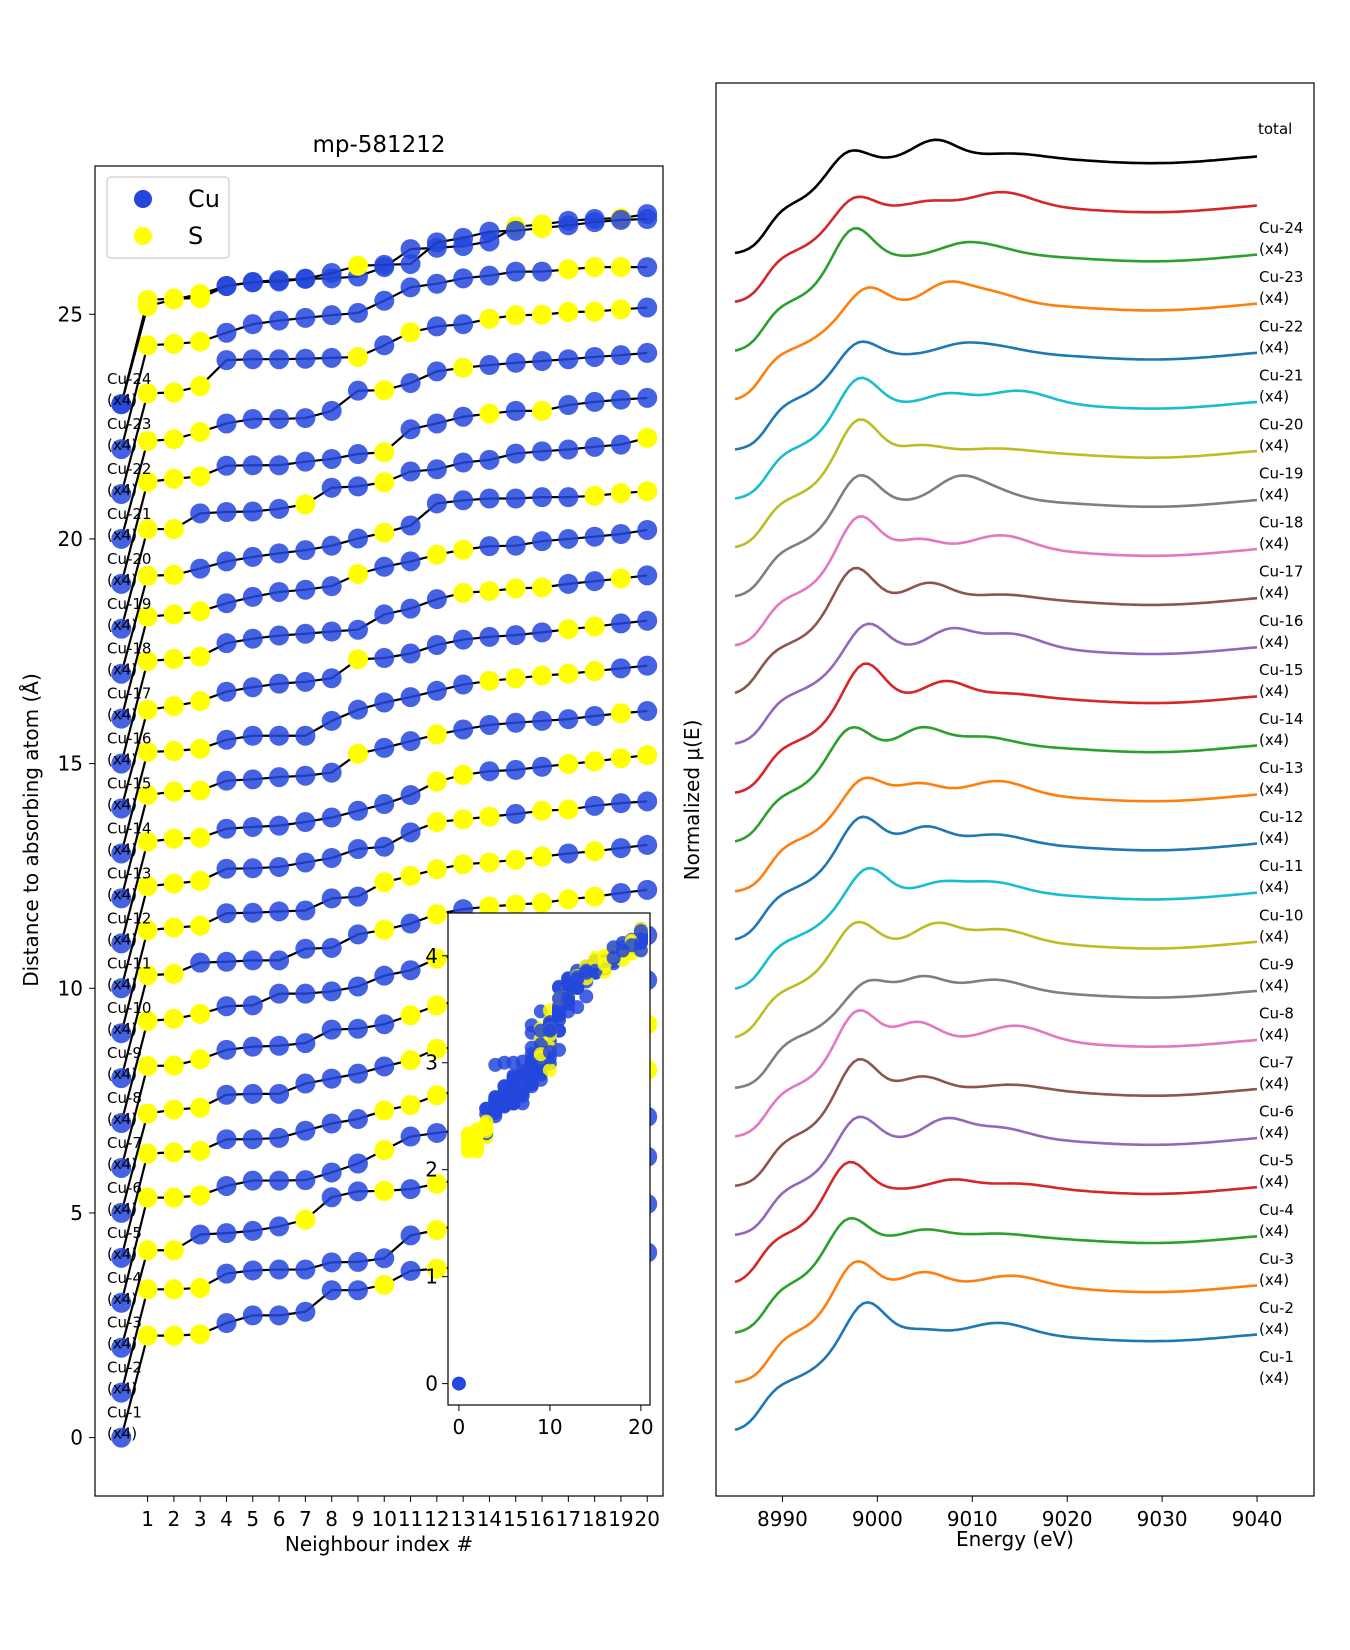 The image size is (1350, 1650). What do you see at coordinates (1281, 523) in the screenshot?
I see `spectrum-label: Cu-18` at bounding box center [1281, 523].